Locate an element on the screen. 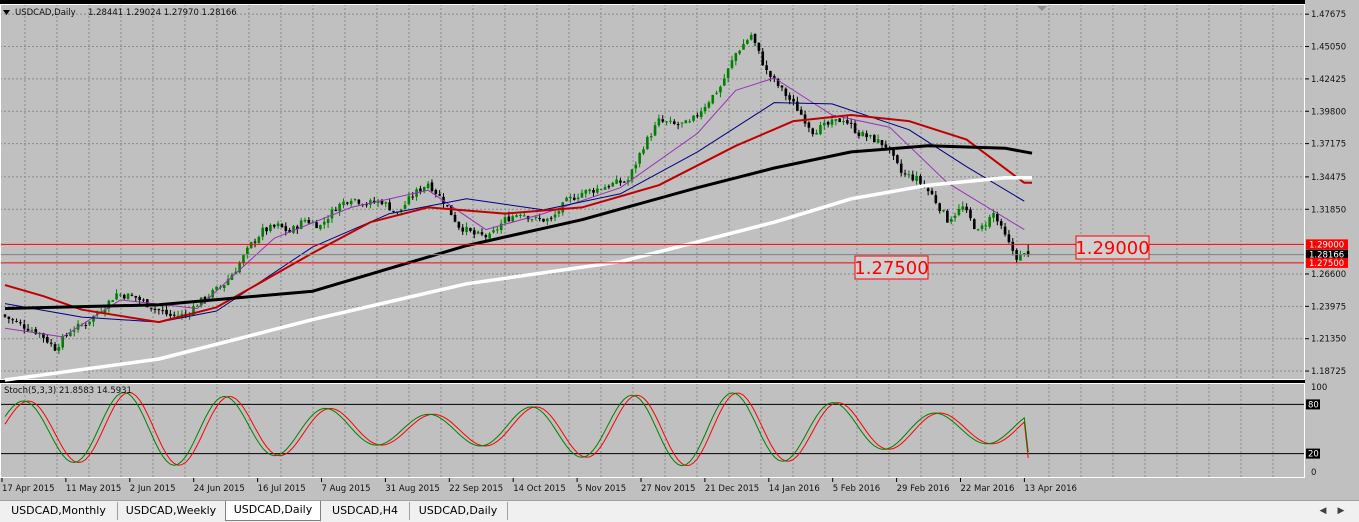 The image size is (1359, 522). level-label-upper: 1.29000 is located at coordinates (1112, 248).